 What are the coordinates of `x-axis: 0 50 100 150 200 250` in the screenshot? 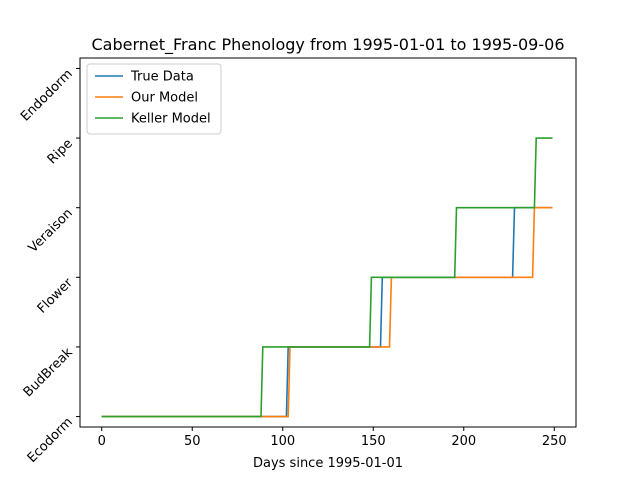 It's located at (332, 438).